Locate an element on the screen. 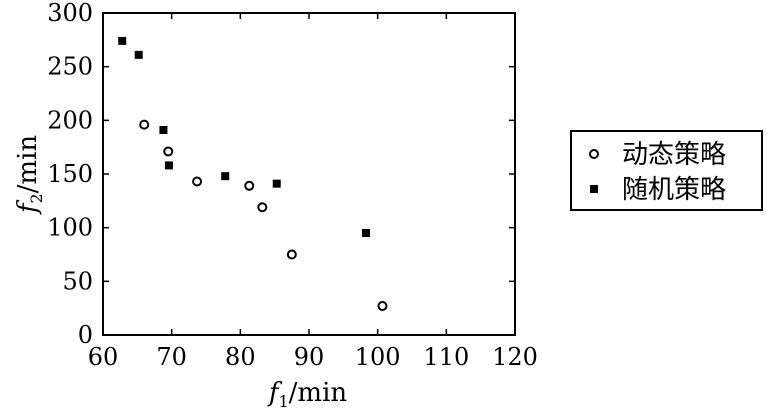  x-tick-labels: 60 70 80 90 100 110 120 is located at coordinates (313, 357).